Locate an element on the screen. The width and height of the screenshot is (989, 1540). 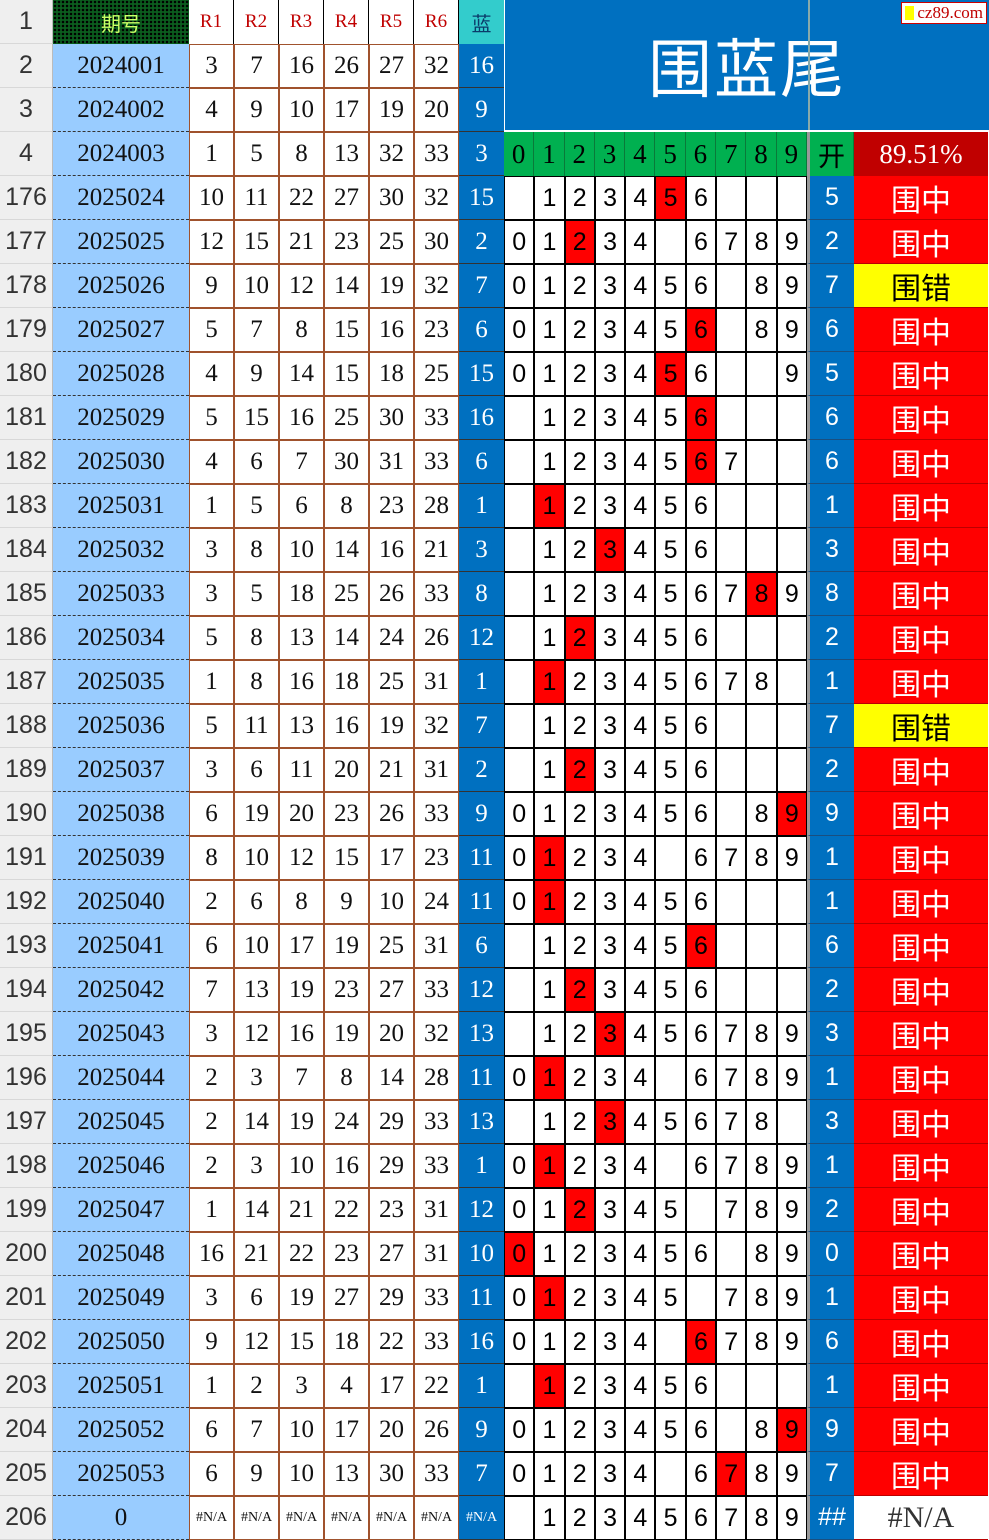
open-number-cell: 2 is located at coordinates (830, 990).